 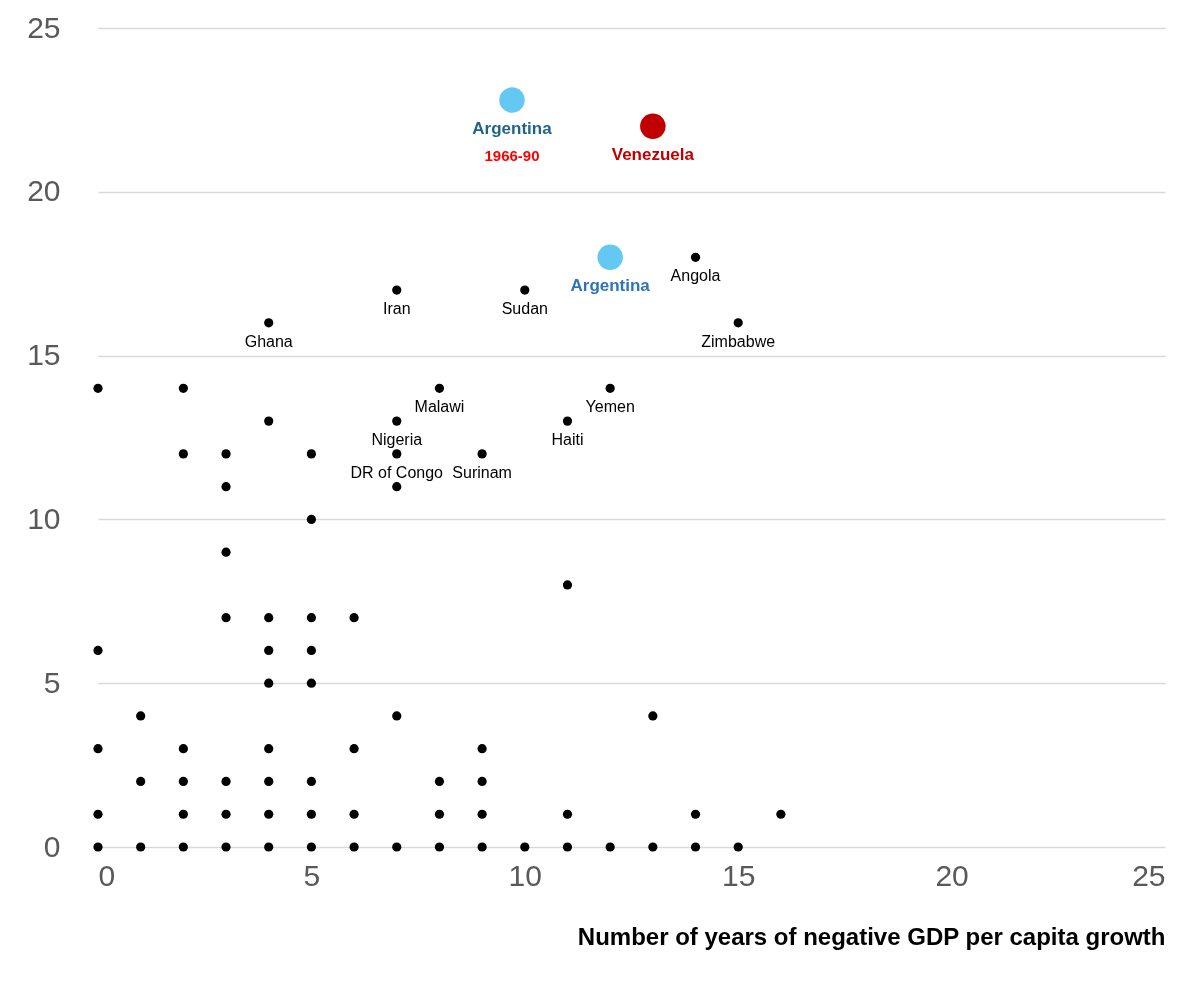 I want to click on y-tick-label: 20, so click(x=44, y=191).